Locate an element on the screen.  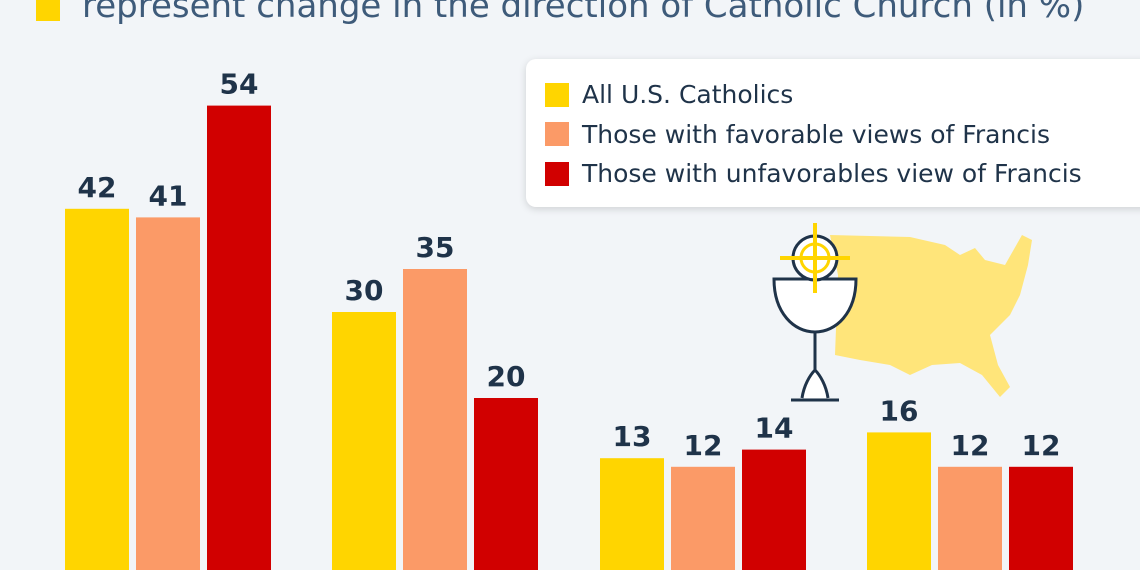
data-label-unfavorable-group-4: 12 is located at coordinates (1041, 445).